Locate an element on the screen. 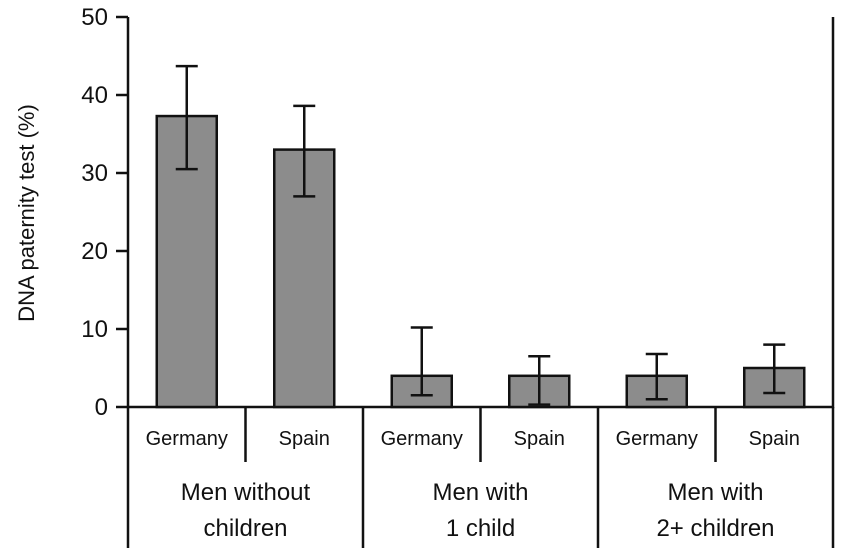 Image resolution: width=851 pixels, height=557 pixels. group-label: children is located at coordinates (245, 528).